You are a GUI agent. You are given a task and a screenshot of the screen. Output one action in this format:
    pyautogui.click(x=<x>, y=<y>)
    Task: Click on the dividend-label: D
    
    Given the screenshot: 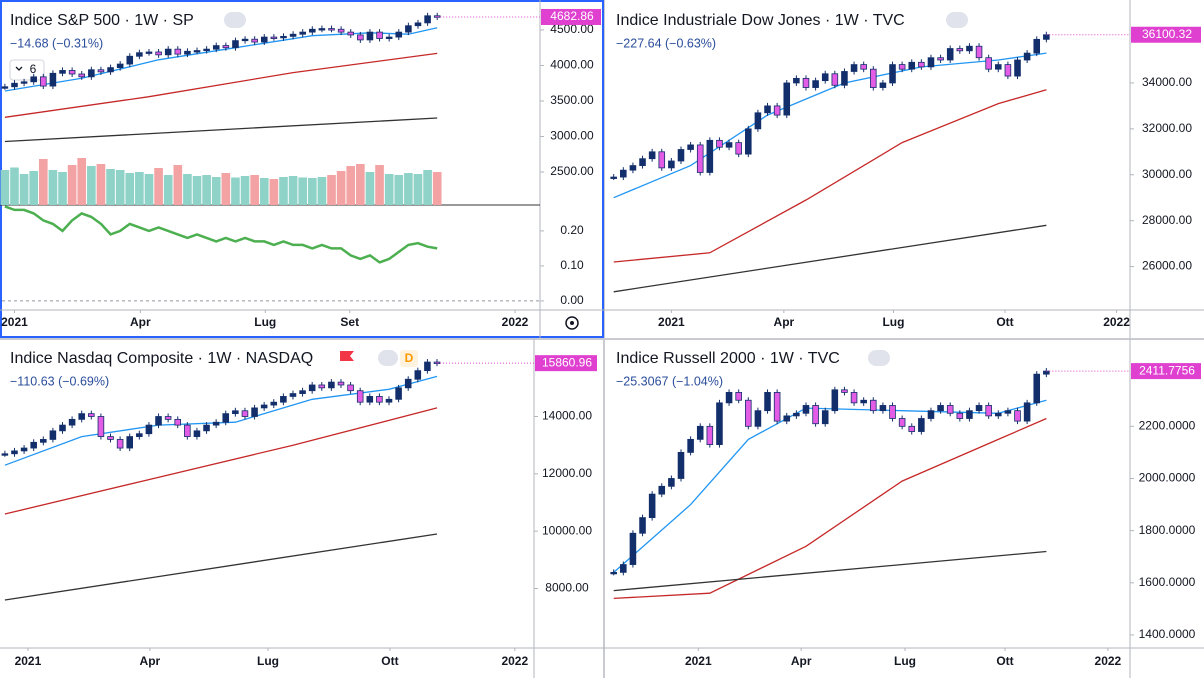 What is the action you would take?
    pyautogui.click(x=409, y=358)
    